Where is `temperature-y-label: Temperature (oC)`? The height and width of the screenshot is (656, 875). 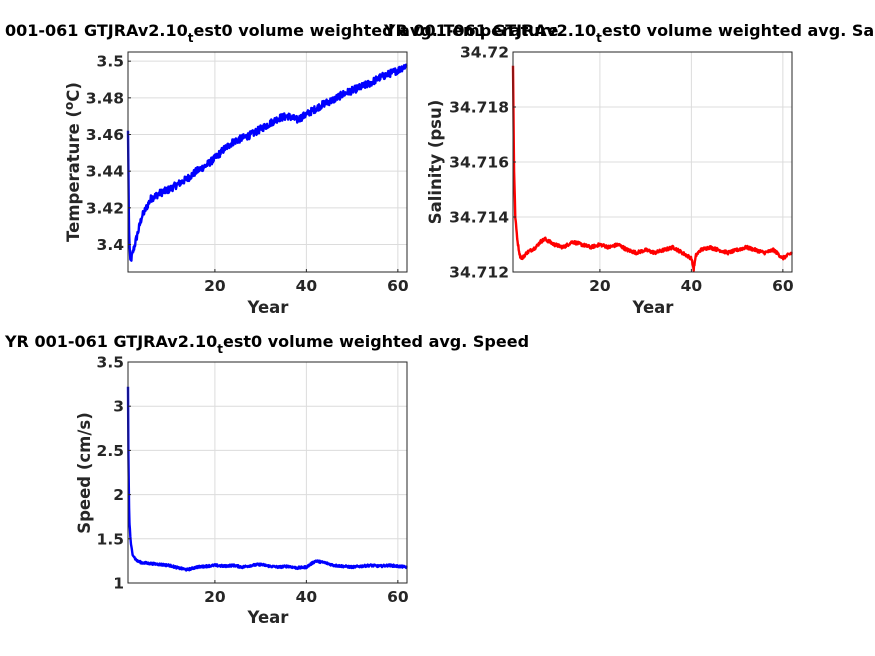 temperature-y-label: Temperature (oC) is located at coordinates (72, 162).